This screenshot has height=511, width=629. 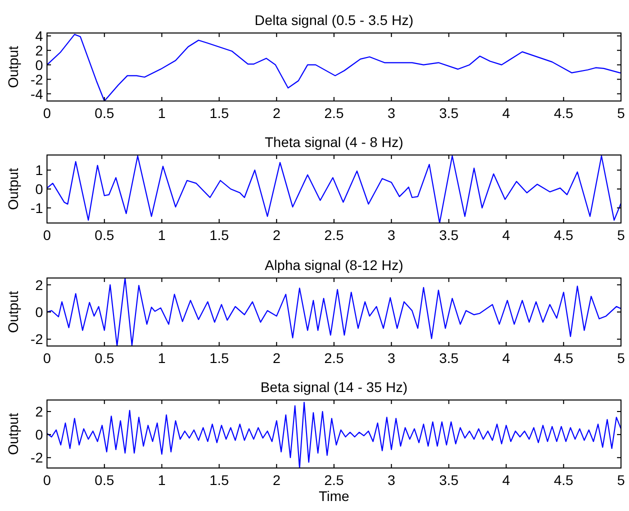 I want to click on y-tick-label: 1, so click(x=39, y=170).